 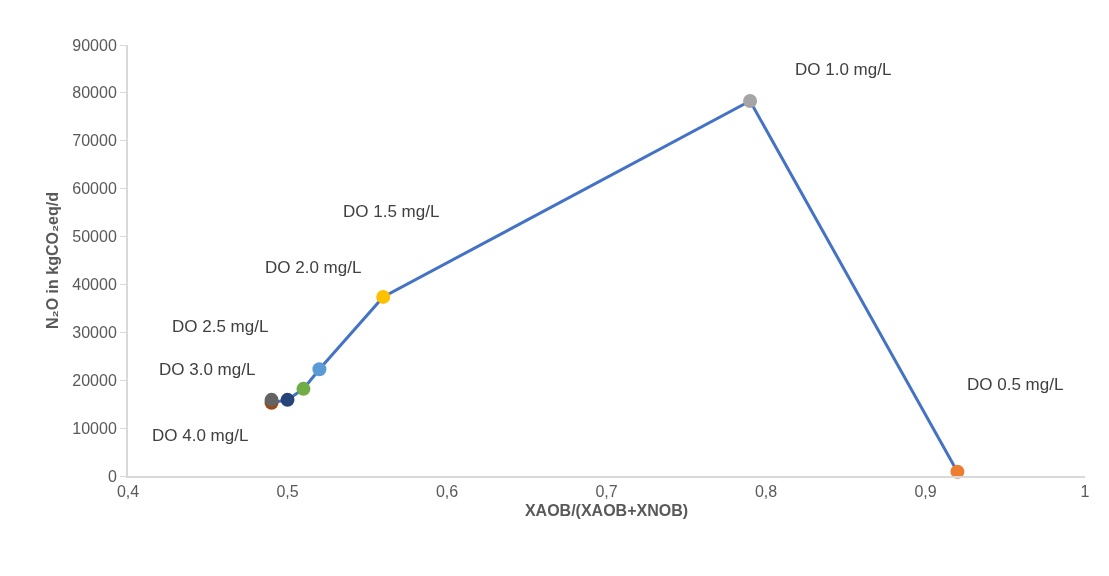 I want to click on x-tick-label: 0,6, so click(x=447, y=492).